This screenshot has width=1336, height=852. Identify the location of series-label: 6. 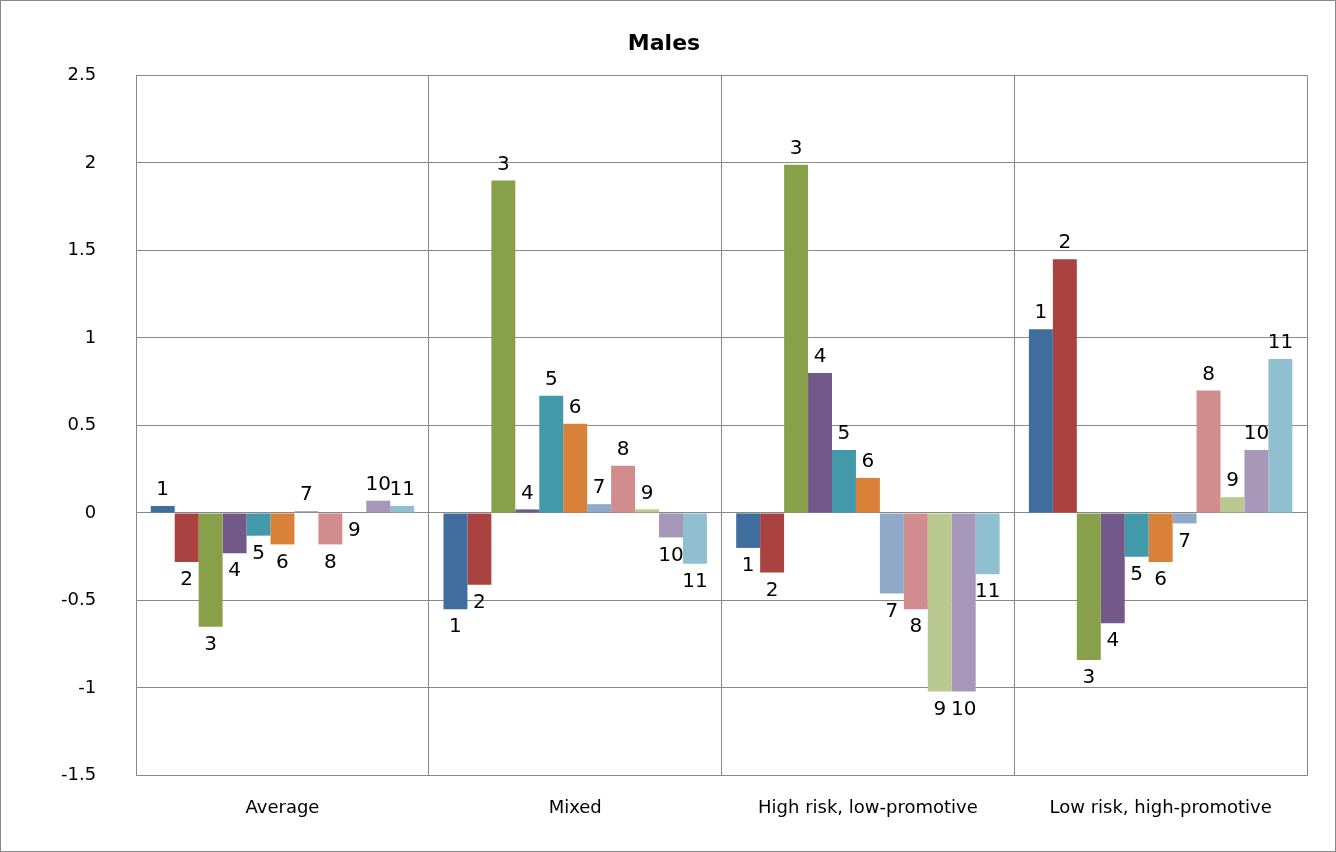
(282, 560).